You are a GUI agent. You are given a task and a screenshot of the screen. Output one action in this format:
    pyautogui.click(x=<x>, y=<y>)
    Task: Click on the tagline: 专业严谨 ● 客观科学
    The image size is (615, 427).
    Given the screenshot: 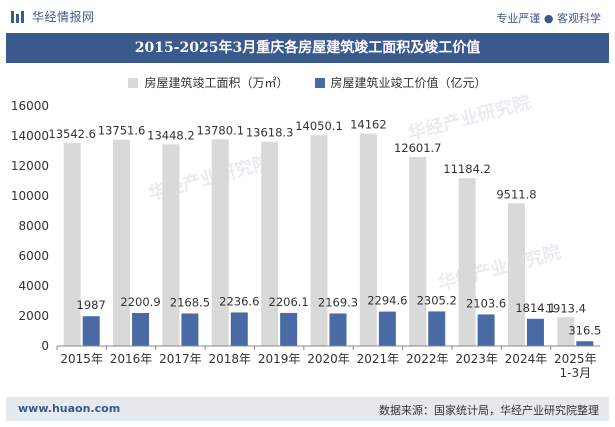 What is the action you would take?
    pyautogui.click(x=548, y=18)
    